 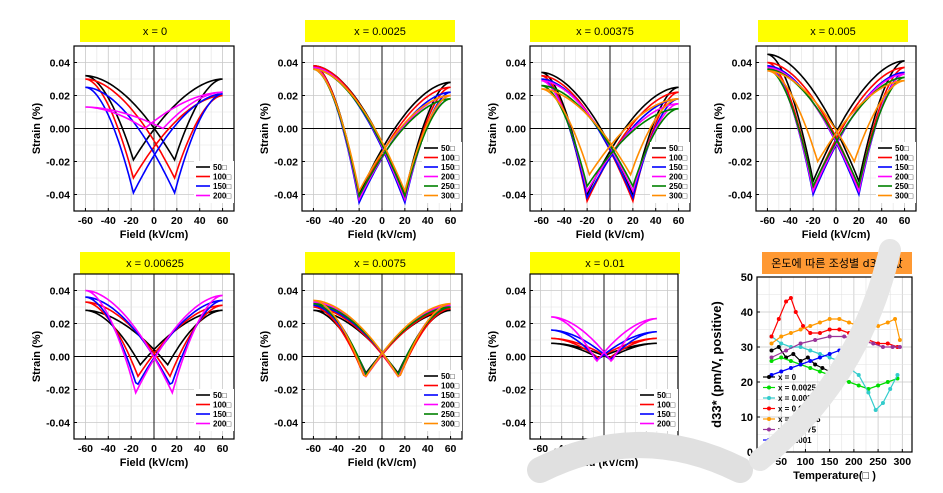 What do you see at coordinates (155, 32) in the screenshot?
I see `chart-title: x = 0` at bounding box center [155, 32].